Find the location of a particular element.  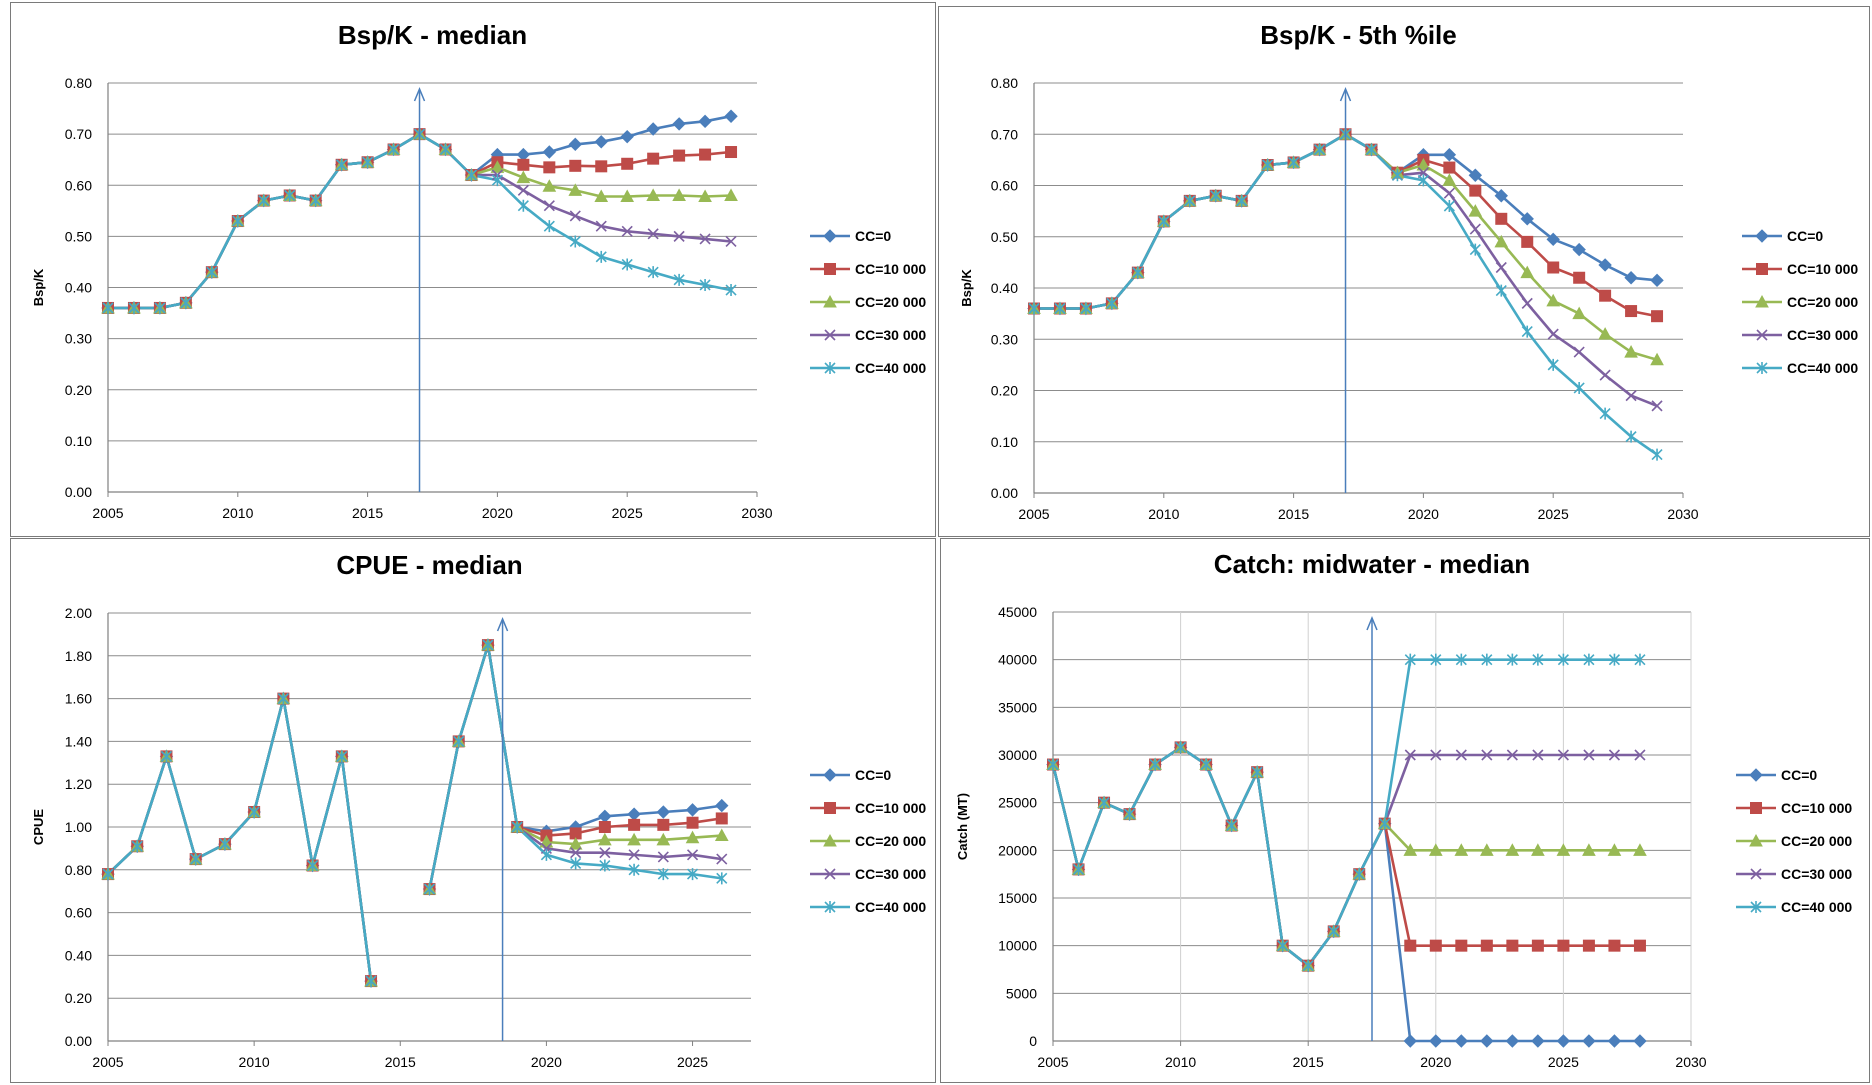

chart-title: Bsp/K - median is located at coordinates (432, 35).